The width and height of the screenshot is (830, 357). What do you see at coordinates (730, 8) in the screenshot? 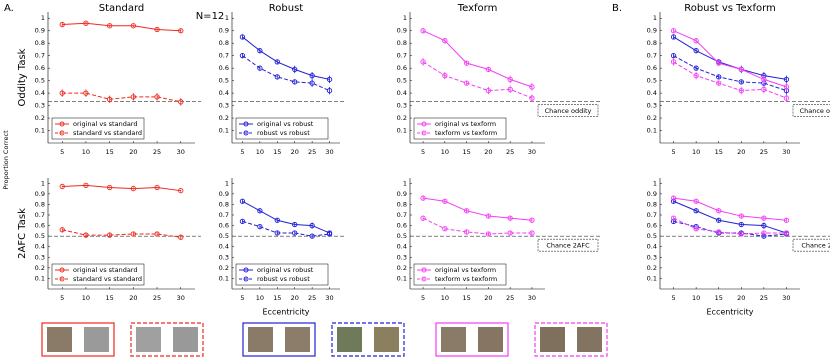
I see `panel-title: Robust vs Texform` at bounding box center [730, 8].